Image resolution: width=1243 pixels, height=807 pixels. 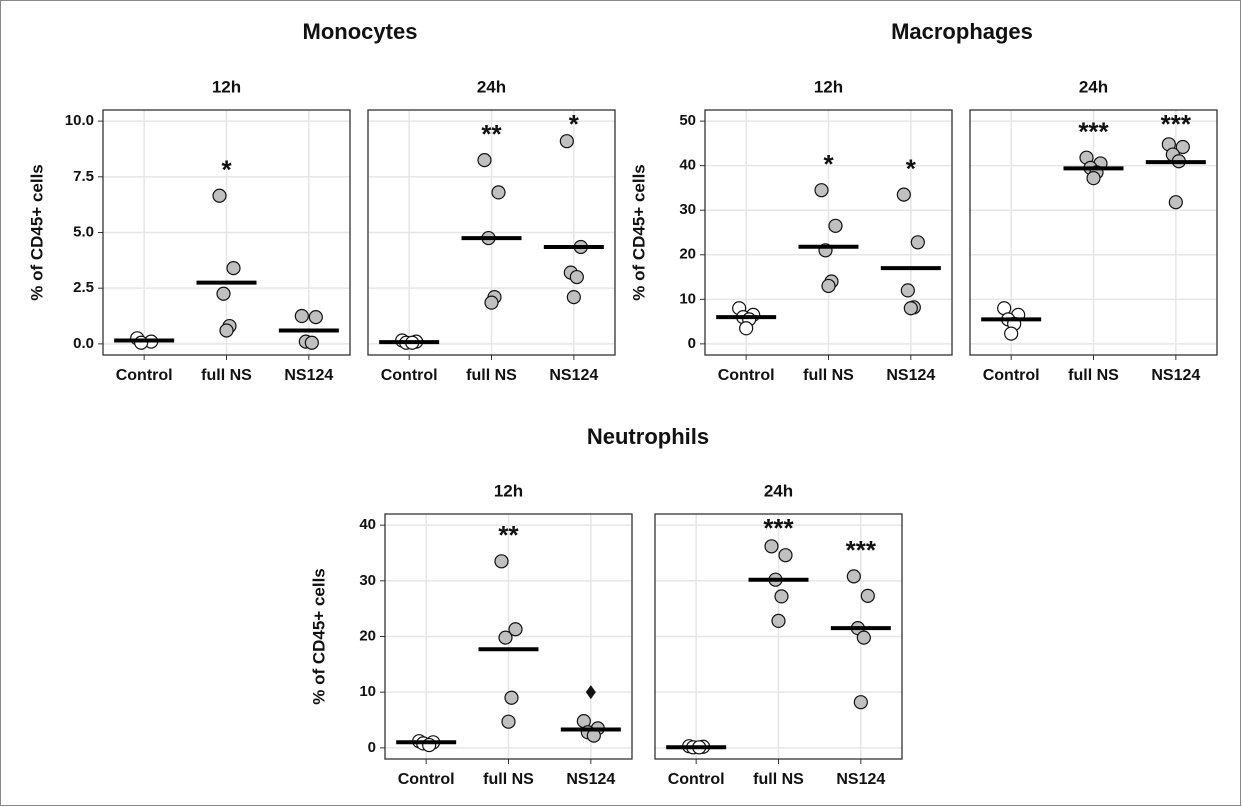 I want to click on y-tick-label: 10.0, so click(x=79, y=120).